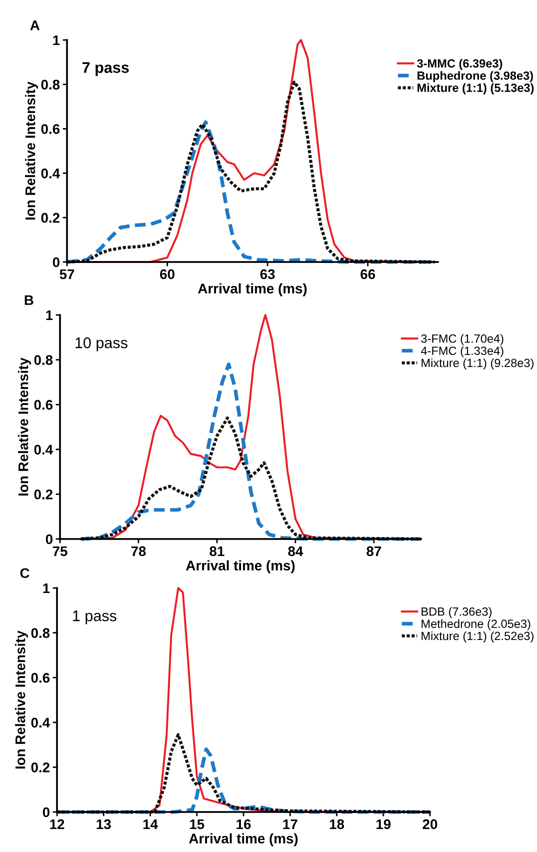 This screenshot has width=537, height=852. I want to click on legend-label: Methedrone (2.05e3), so click(476, 624).